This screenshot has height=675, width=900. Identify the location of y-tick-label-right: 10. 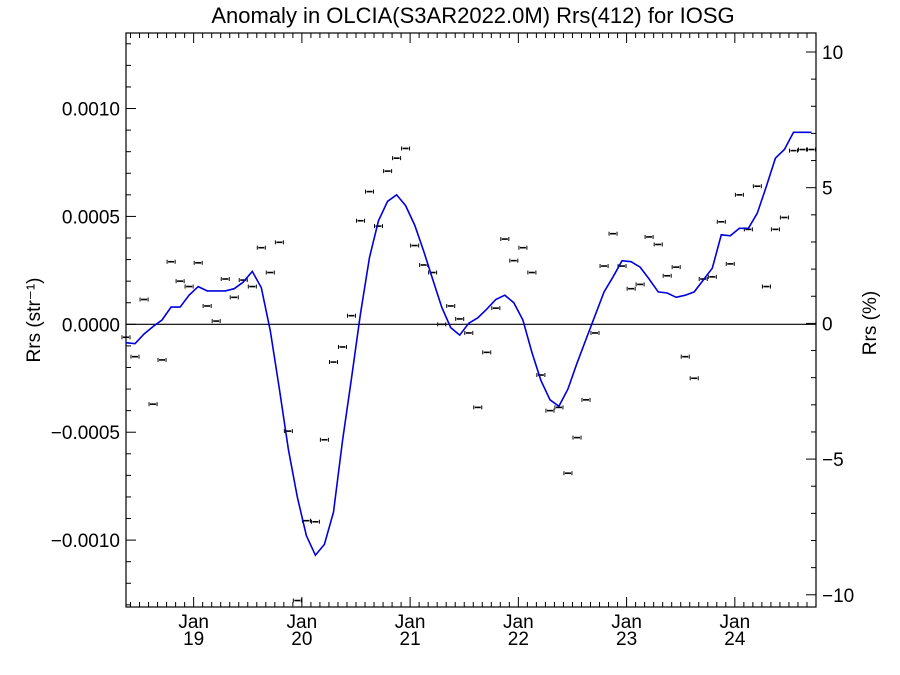
(832, 53).